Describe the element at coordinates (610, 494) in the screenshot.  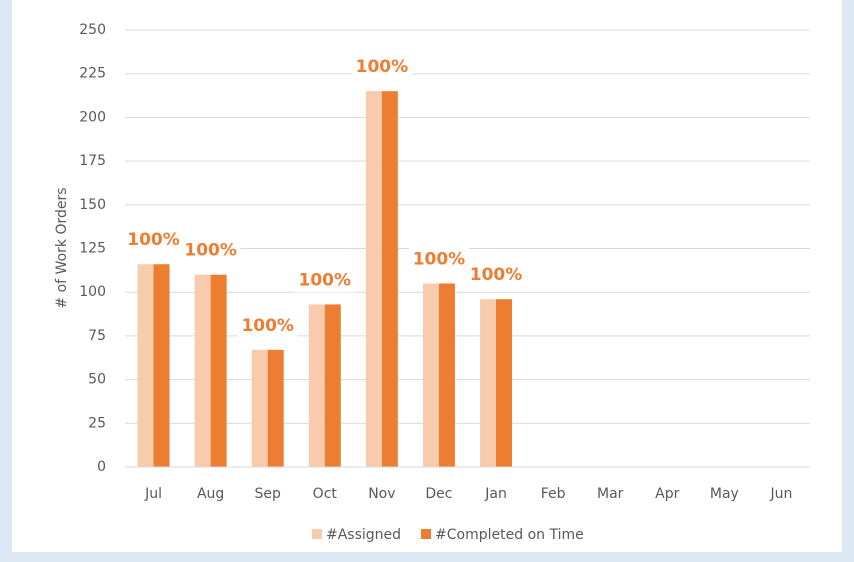
I see `x-tick-label: Mar` at that location.